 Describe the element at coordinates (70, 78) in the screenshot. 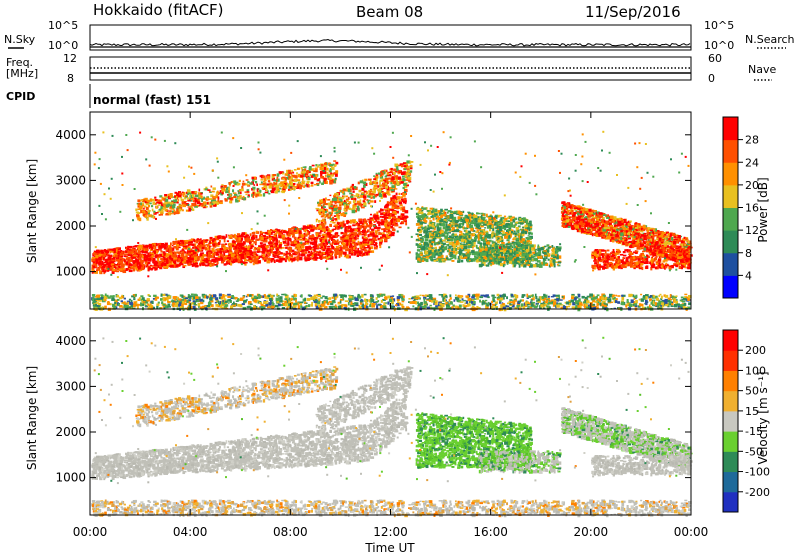

I see `freq-tick-bottom: 8` at that location.